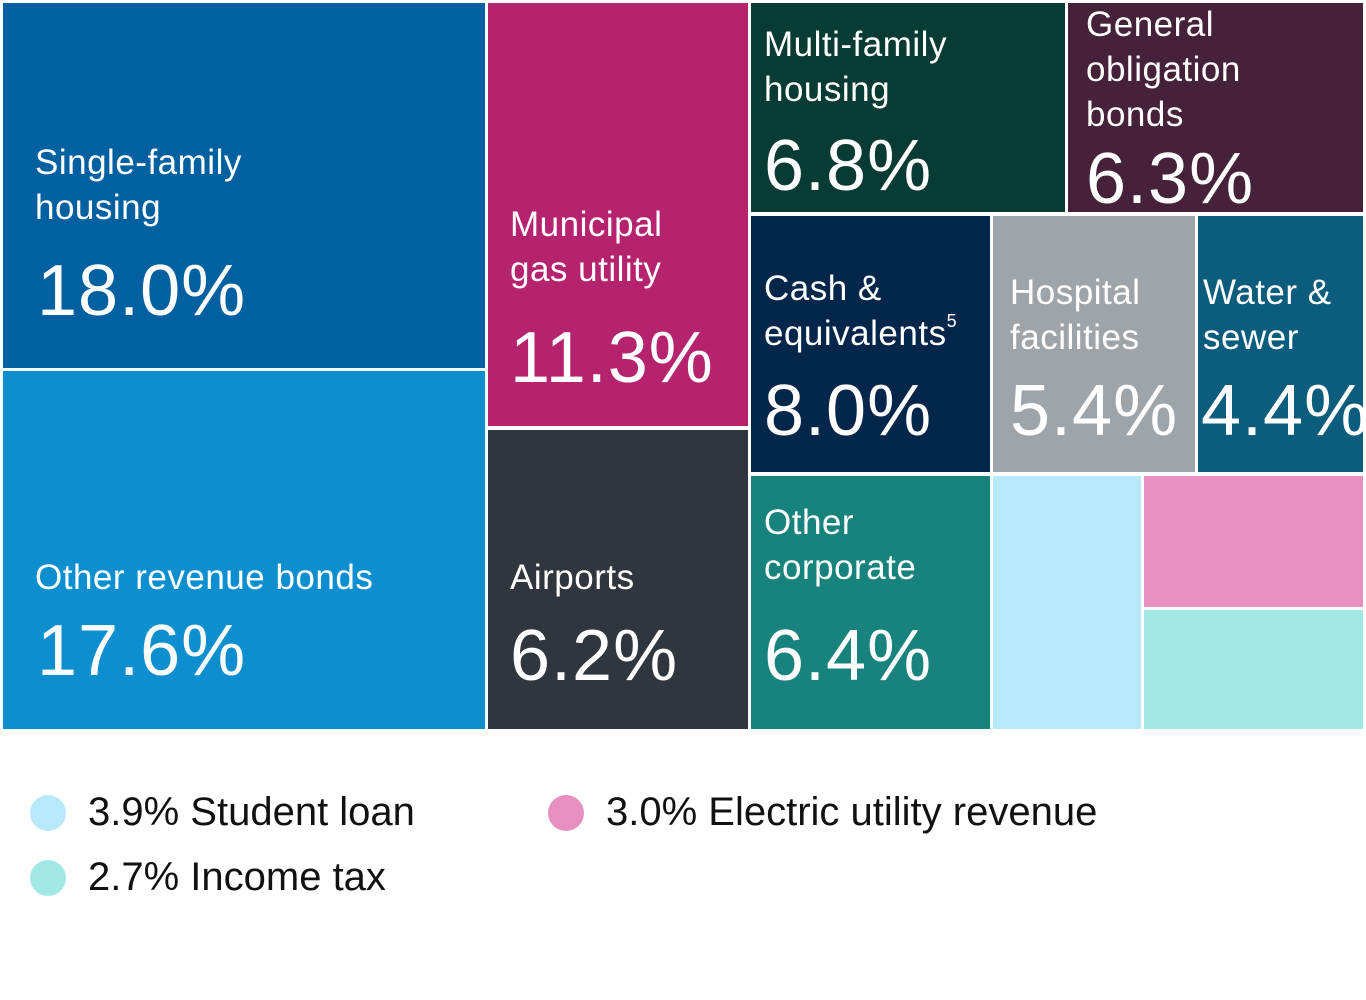  Describe the element at coordinates (870, 602) in the screenshot. I see `treemap-cell-other-corporate: Other corporate 6.4%` at that location.